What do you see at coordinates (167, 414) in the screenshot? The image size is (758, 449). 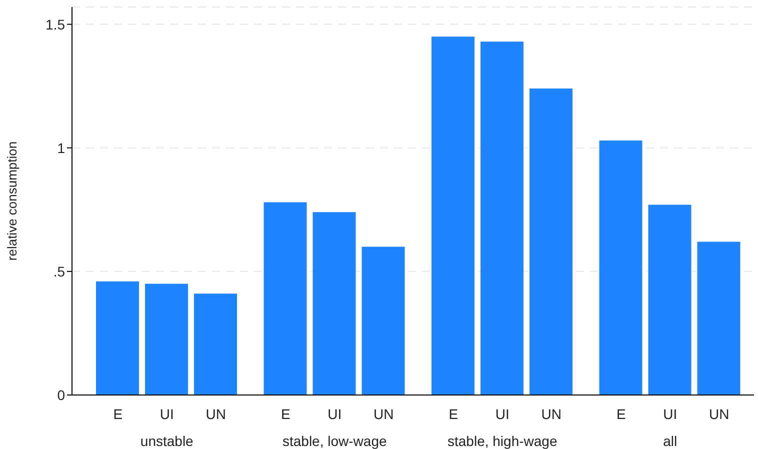 I see `series-label: UI` at bounding box center [167, 414].